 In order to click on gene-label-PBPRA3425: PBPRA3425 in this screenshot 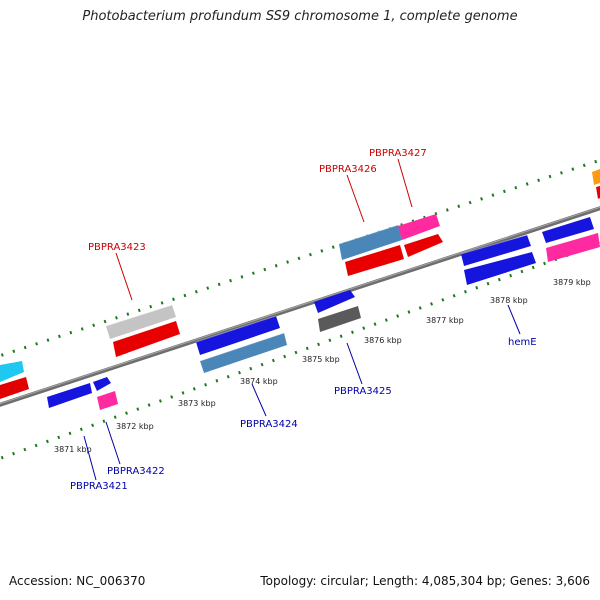, I will do `click(363, 391)`.